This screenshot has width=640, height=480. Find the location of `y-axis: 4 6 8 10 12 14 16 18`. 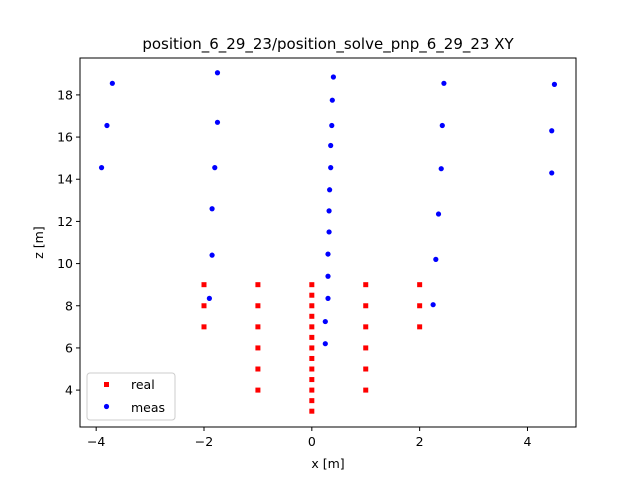

y-axis: 4 6 8 10 12 14 16 18 is located at coordinates (68, 242).